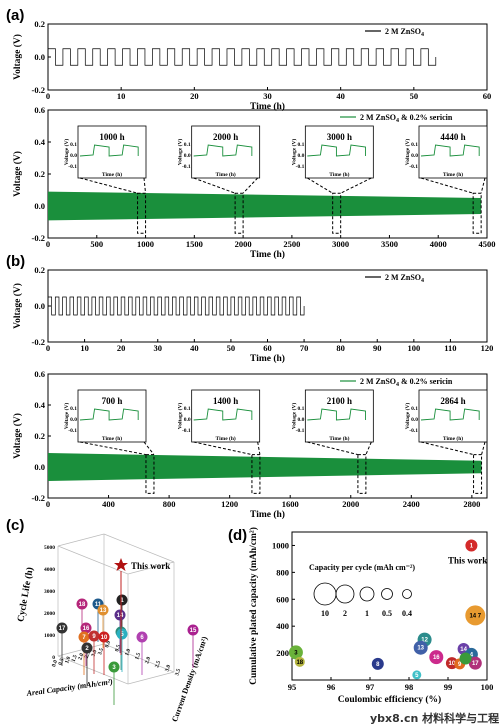 Image resolution: width=503 pixels, height=728 pixels. I want to click on bubble-label: 3, so click(296, 653).